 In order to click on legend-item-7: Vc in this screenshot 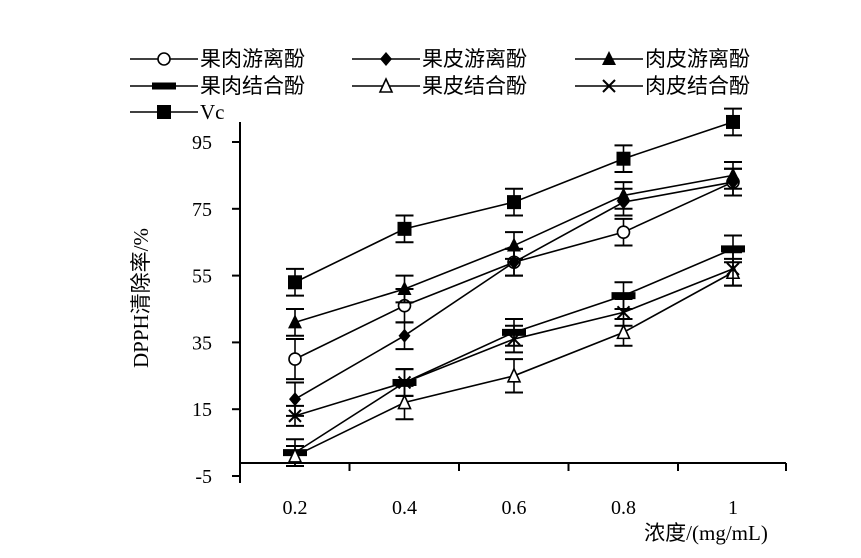, I will do `click(177, 112)`.